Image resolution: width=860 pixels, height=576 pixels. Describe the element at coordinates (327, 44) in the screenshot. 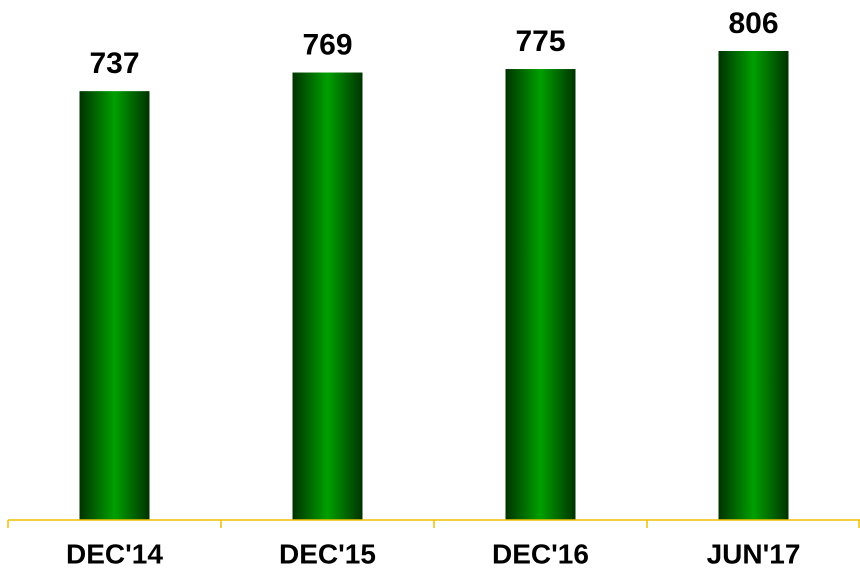

I see `value-label: 769` at that location.